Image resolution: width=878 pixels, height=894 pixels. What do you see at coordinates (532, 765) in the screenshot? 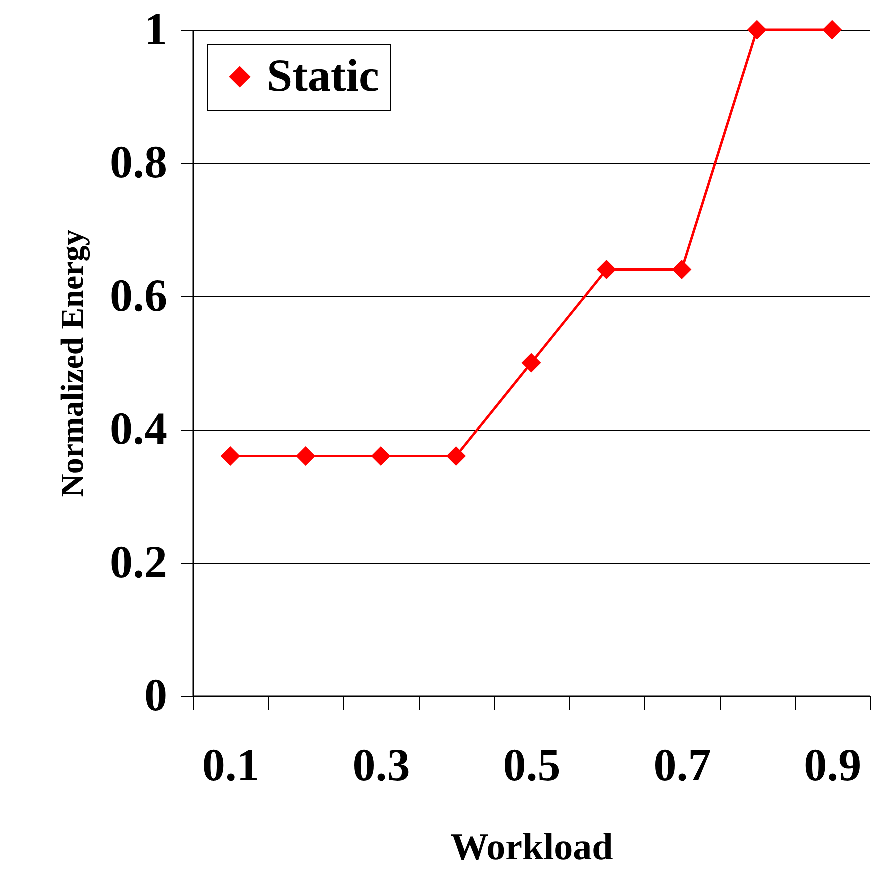
I see `x-tick-label: 0.5` at bounding box center [532, 765].